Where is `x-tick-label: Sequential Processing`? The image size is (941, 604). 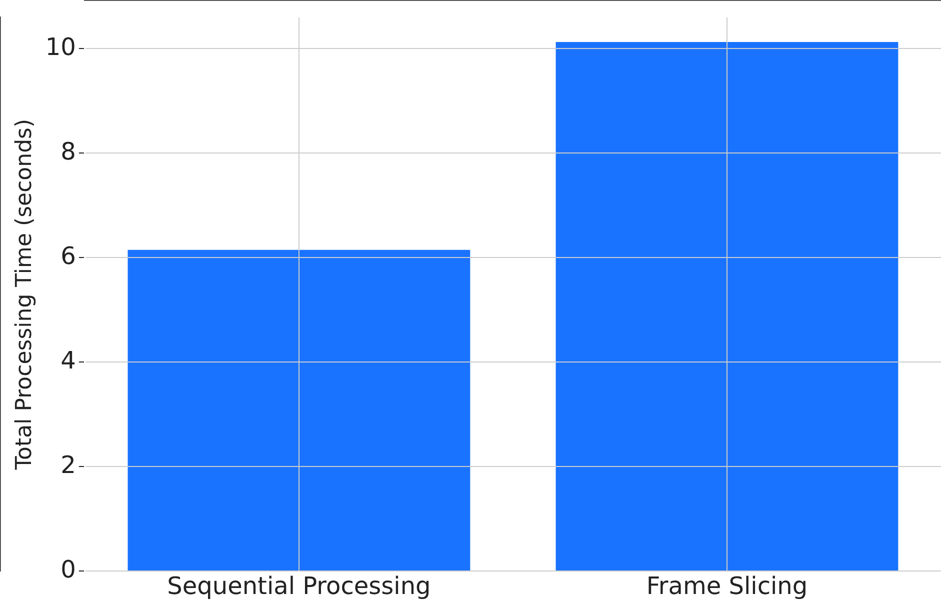 x-tick-label: Sequential Processing is located at coordinates (299, 586).